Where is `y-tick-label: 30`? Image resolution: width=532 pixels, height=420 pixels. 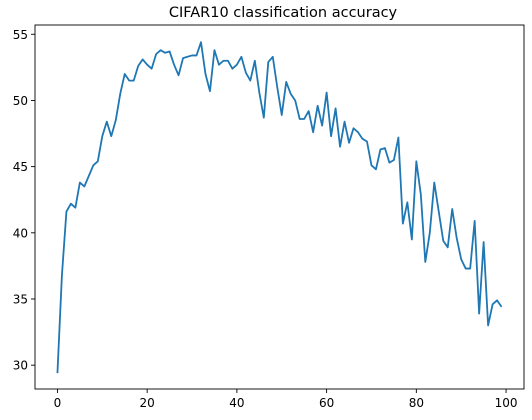
y-tick-label: 30 is located at coordinates (20, 366).